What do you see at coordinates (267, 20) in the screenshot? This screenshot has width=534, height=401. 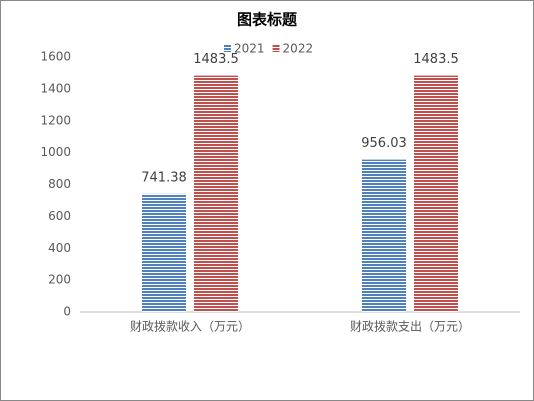 I see `chart-title: 图表标题` at bounding box center [267, 20].